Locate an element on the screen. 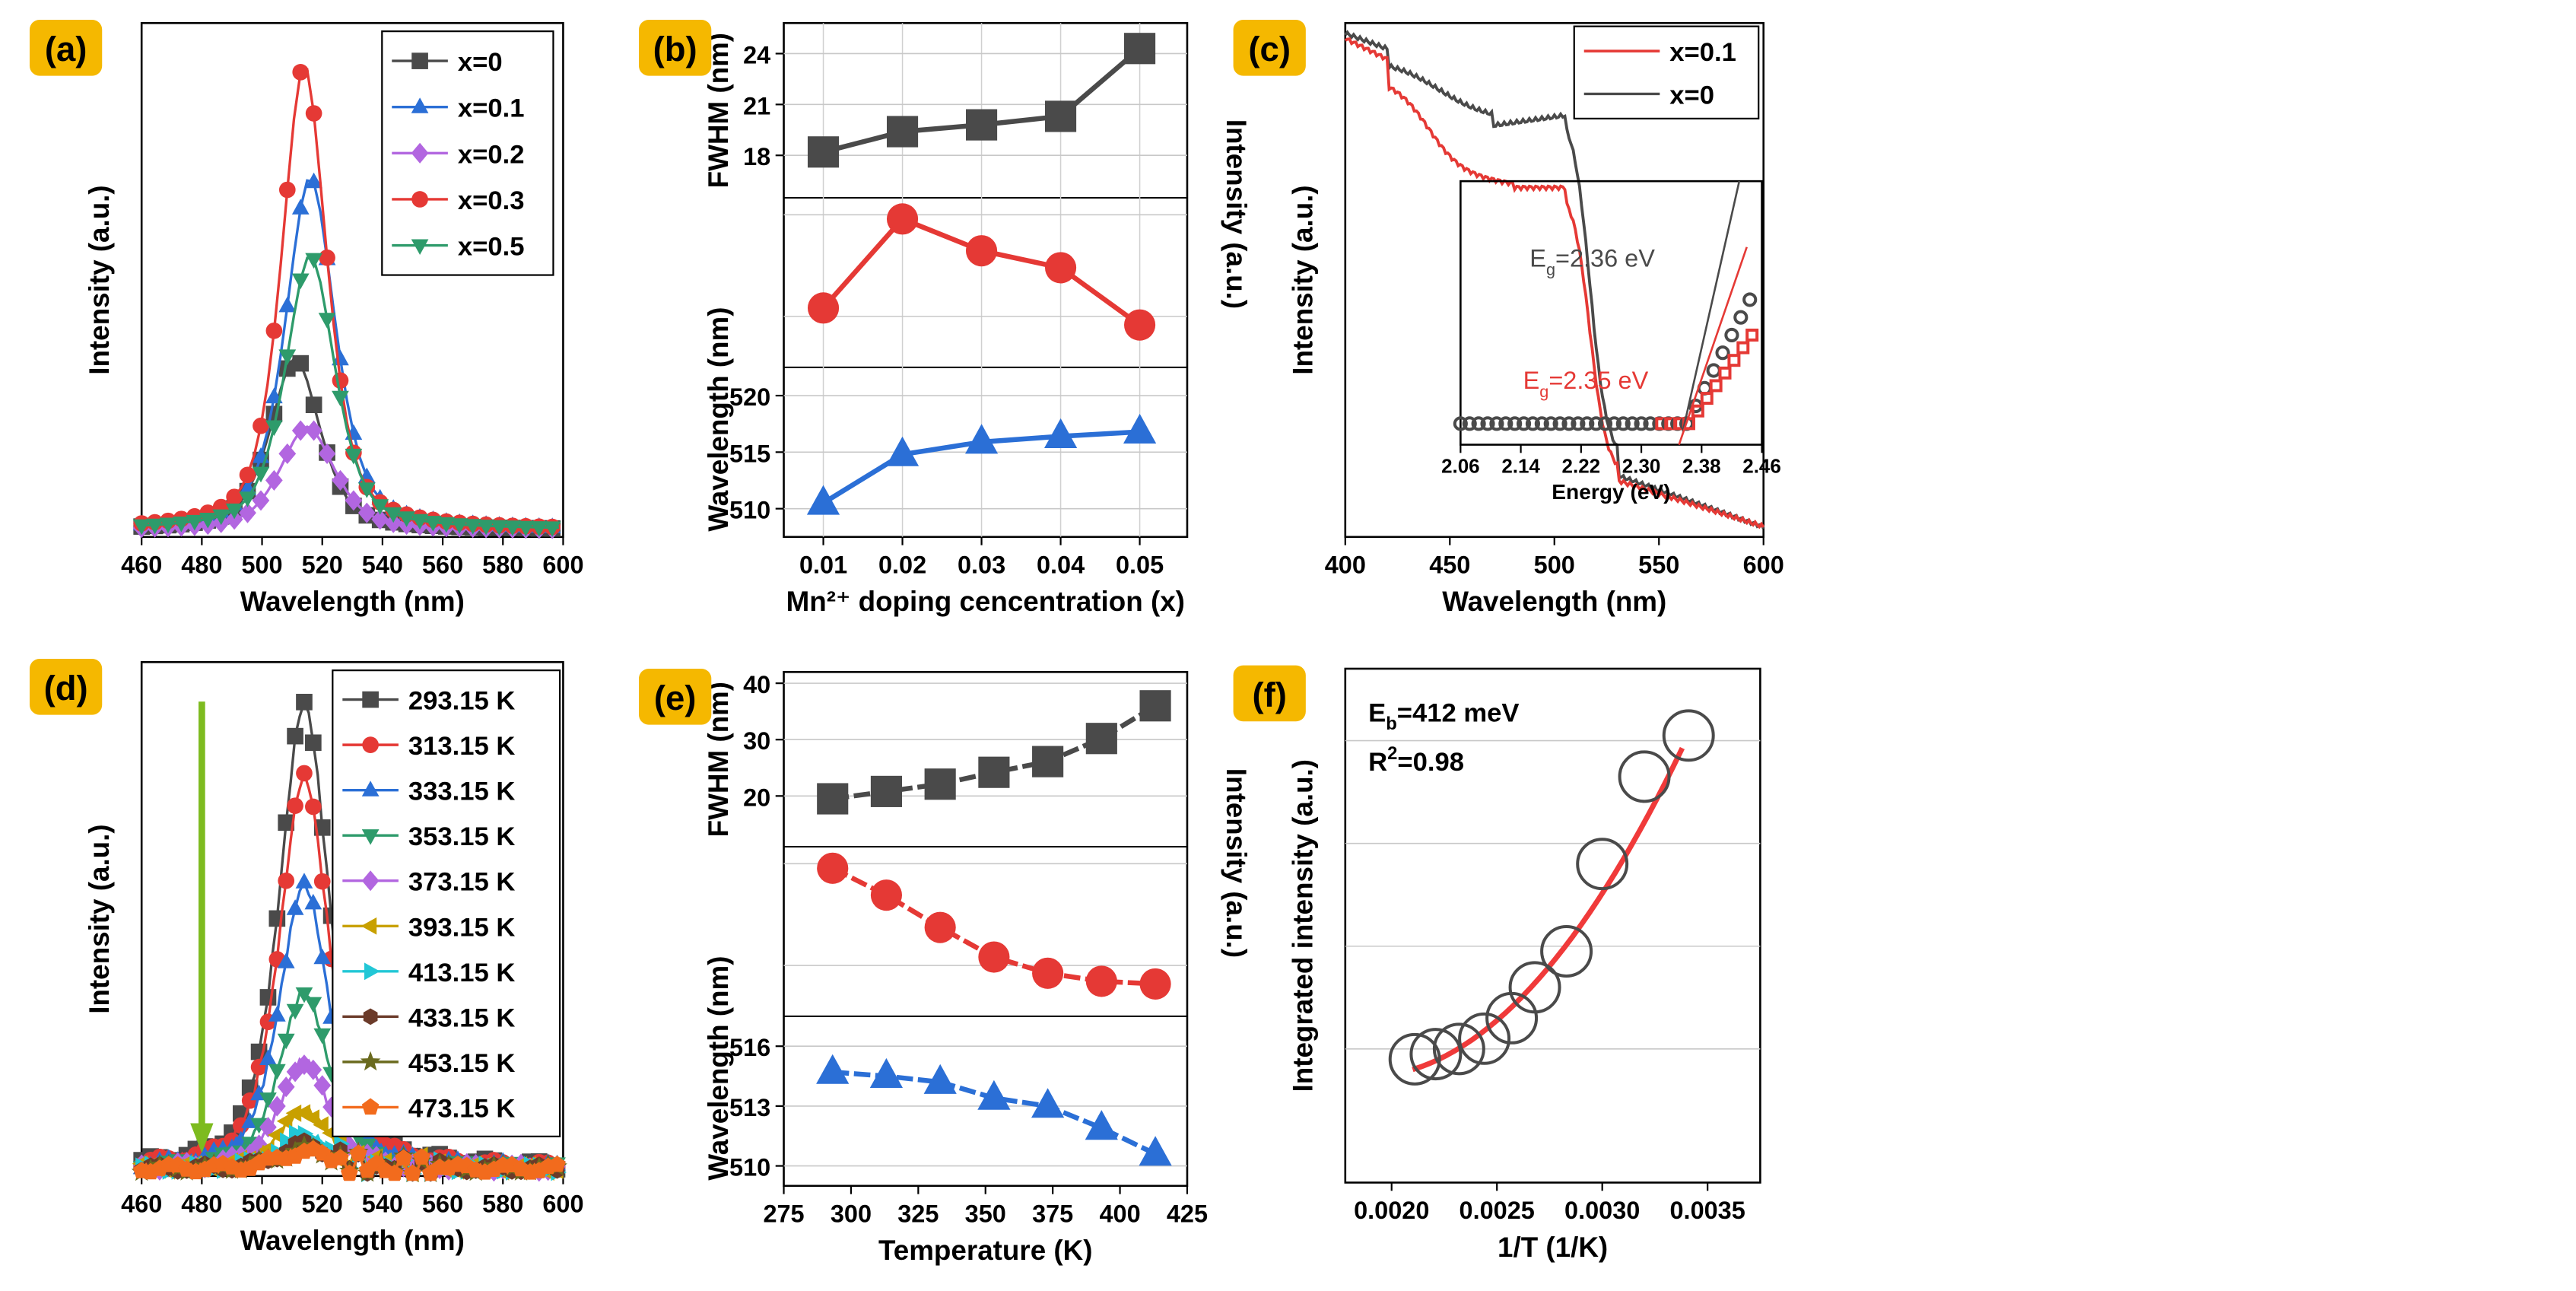  inset-frame is located at coordinates (1611, 313).